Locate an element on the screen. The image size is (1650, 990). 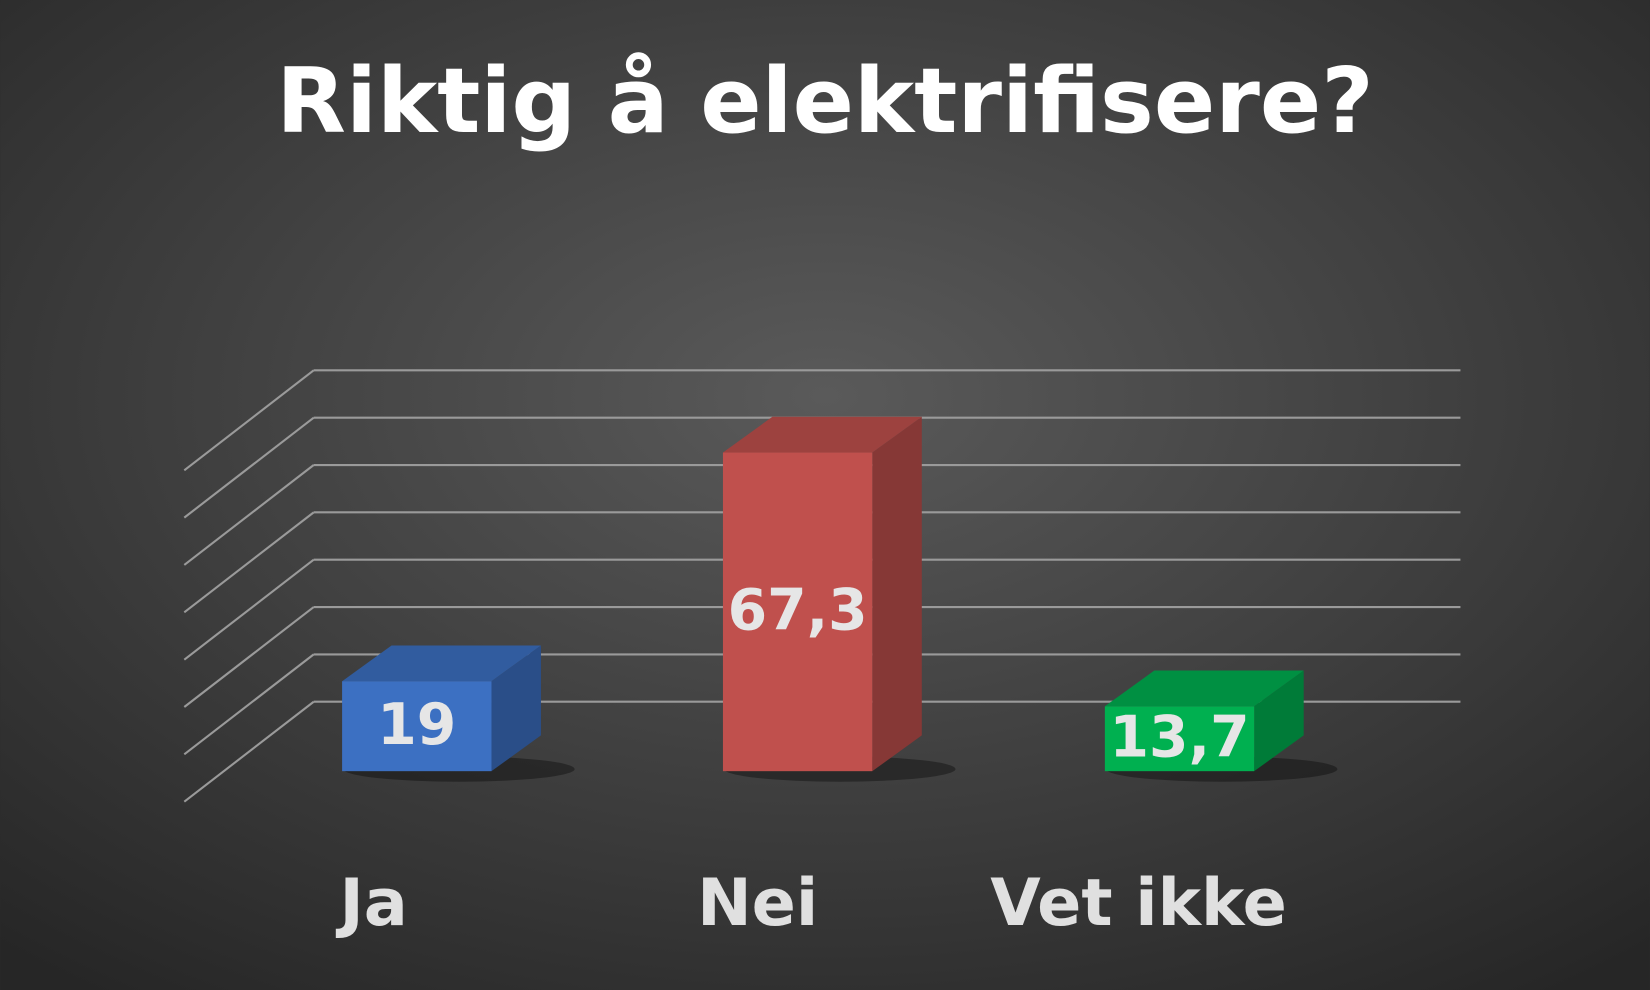
value-label: 67,3 is located at coordinates (798, 611).